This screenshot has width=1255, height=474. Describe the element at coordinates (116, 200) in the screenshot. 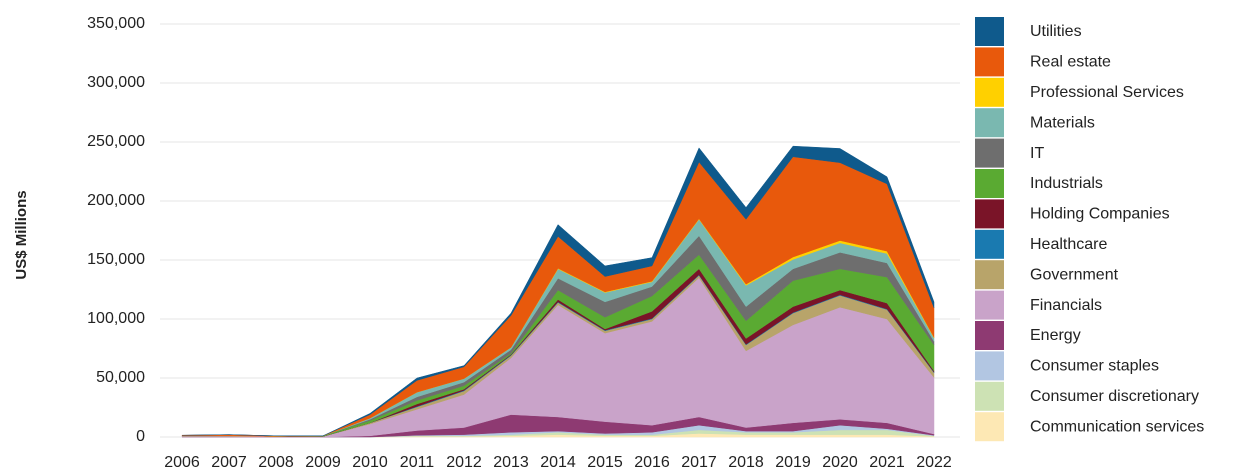

I see `y-tick-label: 200,000` at that location.